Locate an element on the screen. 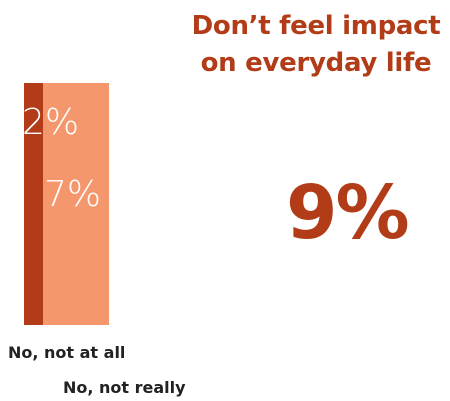  bar-group is located at coordinates (66, 204).